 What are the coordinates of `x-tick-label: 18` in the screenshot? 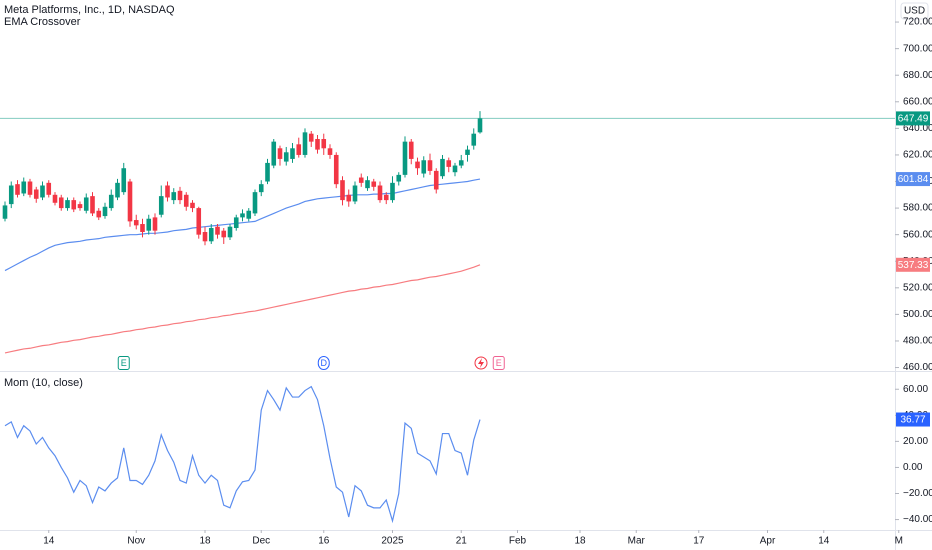 It's located at (580, 541).